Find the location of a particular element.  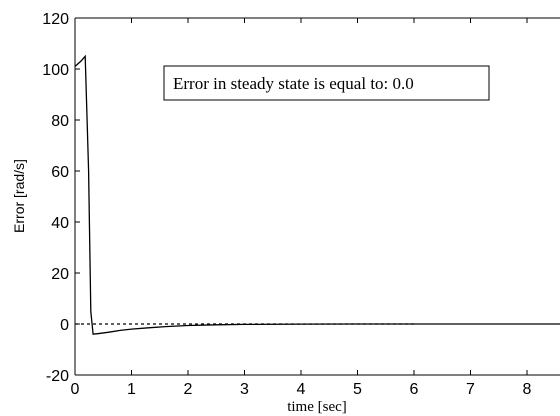

x-tick-label: 4 is located at coordinates (301, 389).